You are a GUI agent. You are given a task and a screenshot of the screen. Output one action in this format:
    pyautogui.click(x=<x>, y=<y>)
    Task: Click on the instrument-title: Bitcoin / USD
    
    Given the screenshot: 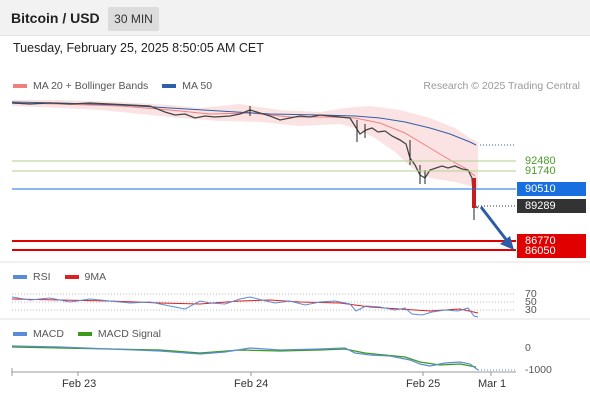 What is the action you would take?
    pyautogui.click(x=55, y=18)
    